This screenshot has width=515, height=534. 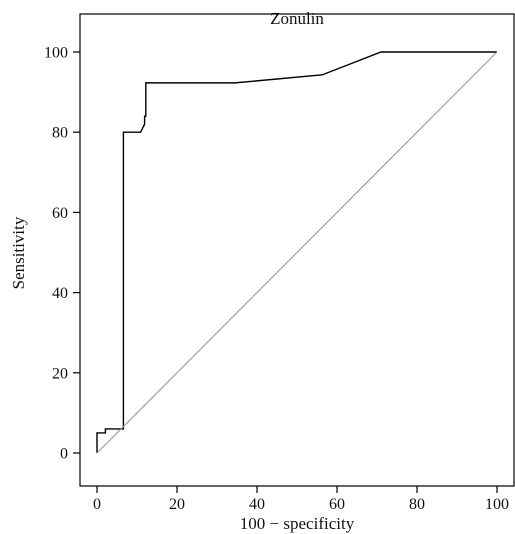 I want to click on y-tick-label: 80, so click(x=60, y=133).